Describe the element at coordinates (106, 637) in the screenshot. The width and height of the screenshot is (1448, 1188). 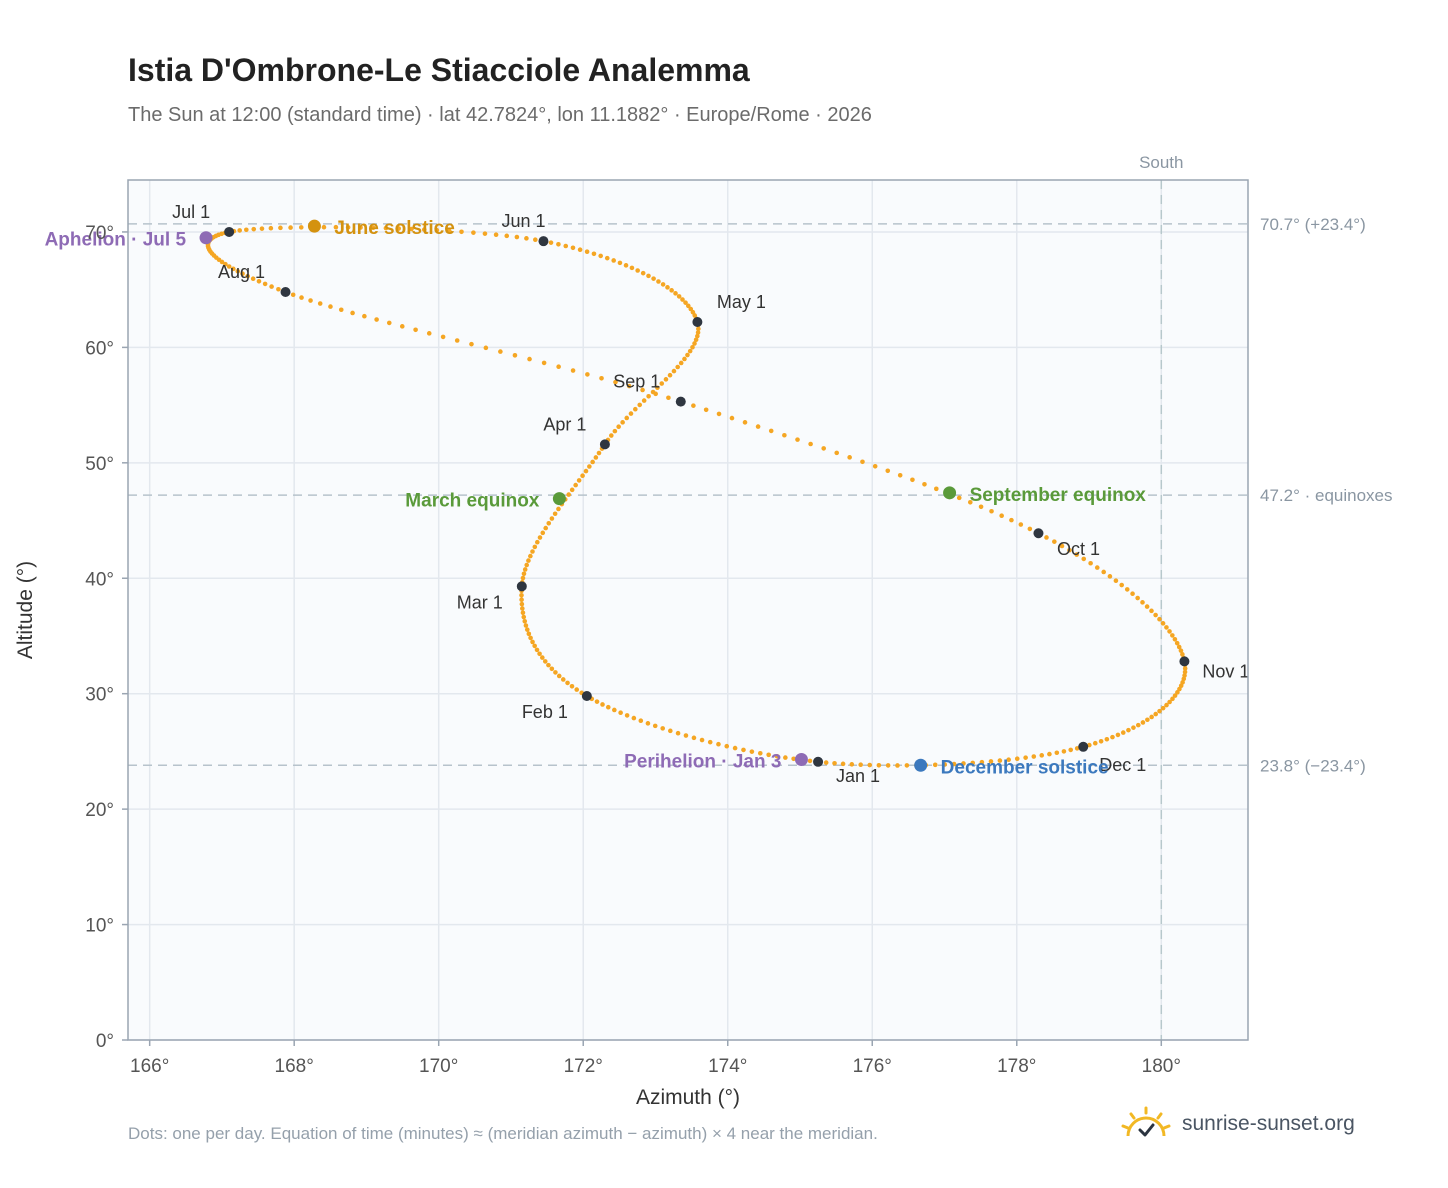
I see `y-axis-ticks: 0° 10° 20° 30° 40° 50° 60° 70°` at that location.